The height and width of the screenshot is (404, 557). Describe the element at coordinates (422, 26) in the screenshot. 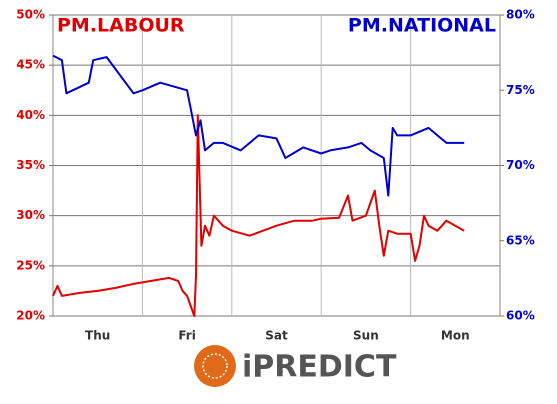

I see `legend-label: PM.NATIONAL` at that location.